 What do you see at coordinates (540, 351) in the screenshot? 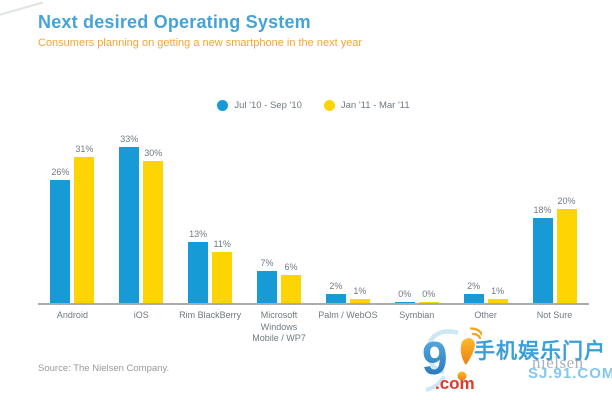
I see `watermark-site-name: 手机娱乐门户` at bounding box center [540, 351].